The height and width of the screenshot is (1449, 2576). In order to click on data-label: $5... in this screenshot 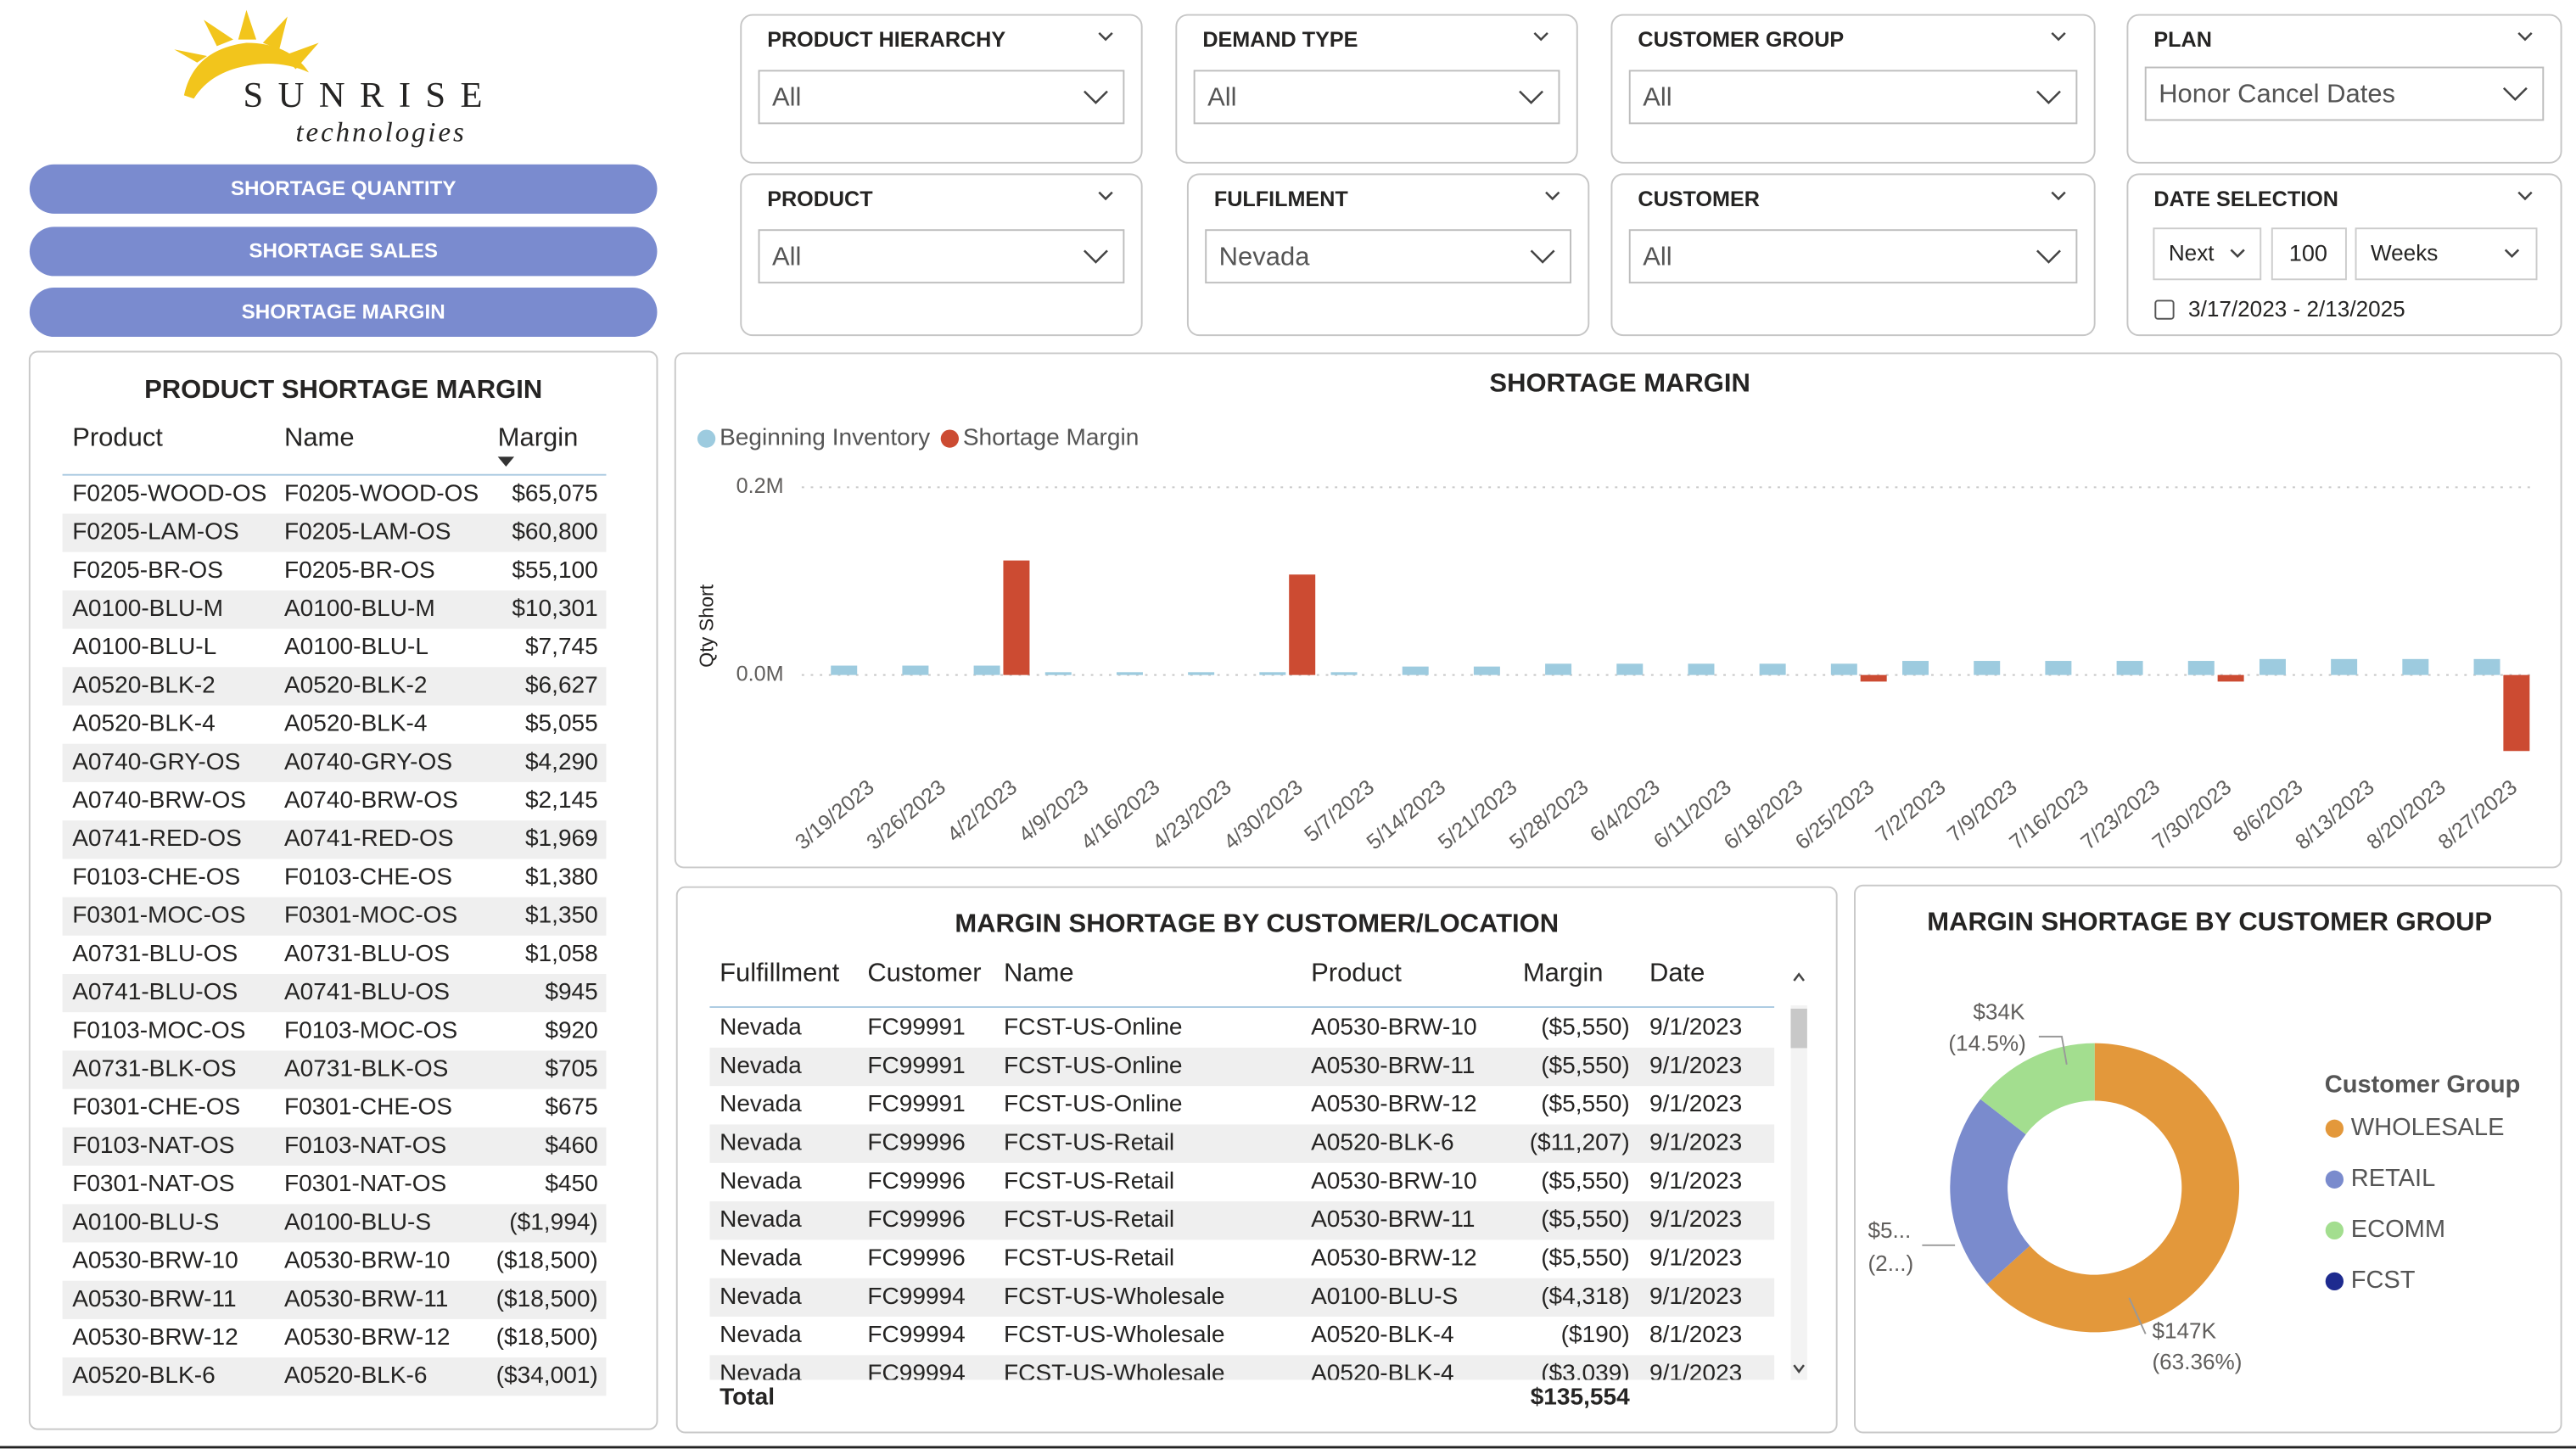, I will do `click(1889, 1230)`.